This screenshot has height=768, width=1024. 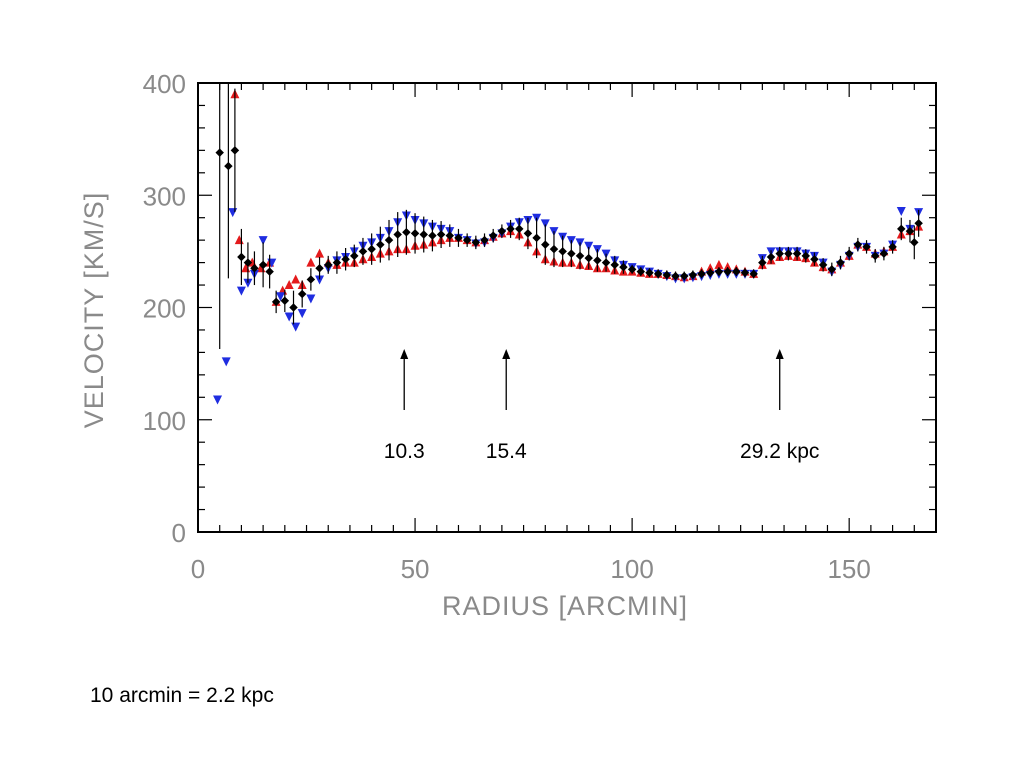 I want to click on y-tick-label: 300, so click(x=164, y=196).